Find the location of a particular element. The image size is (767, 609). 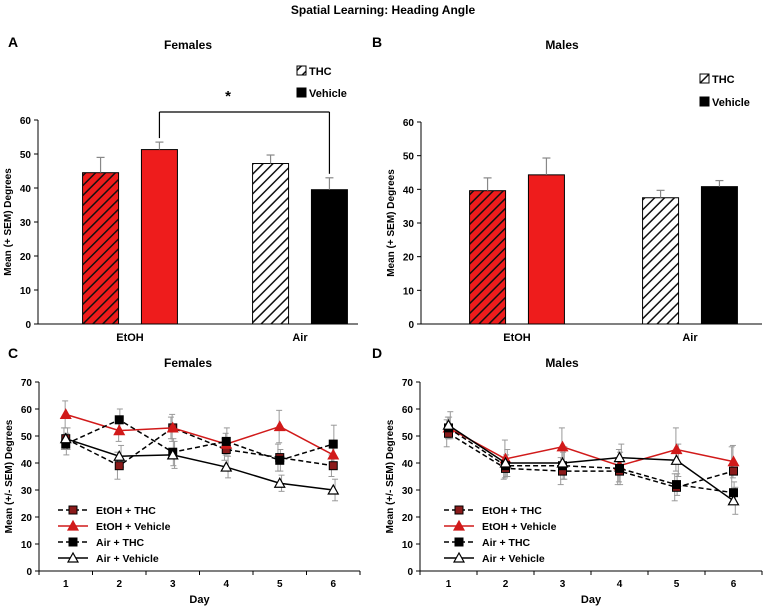

chart-c-x-tick-label: 1 is located at coordinates (66, 584).